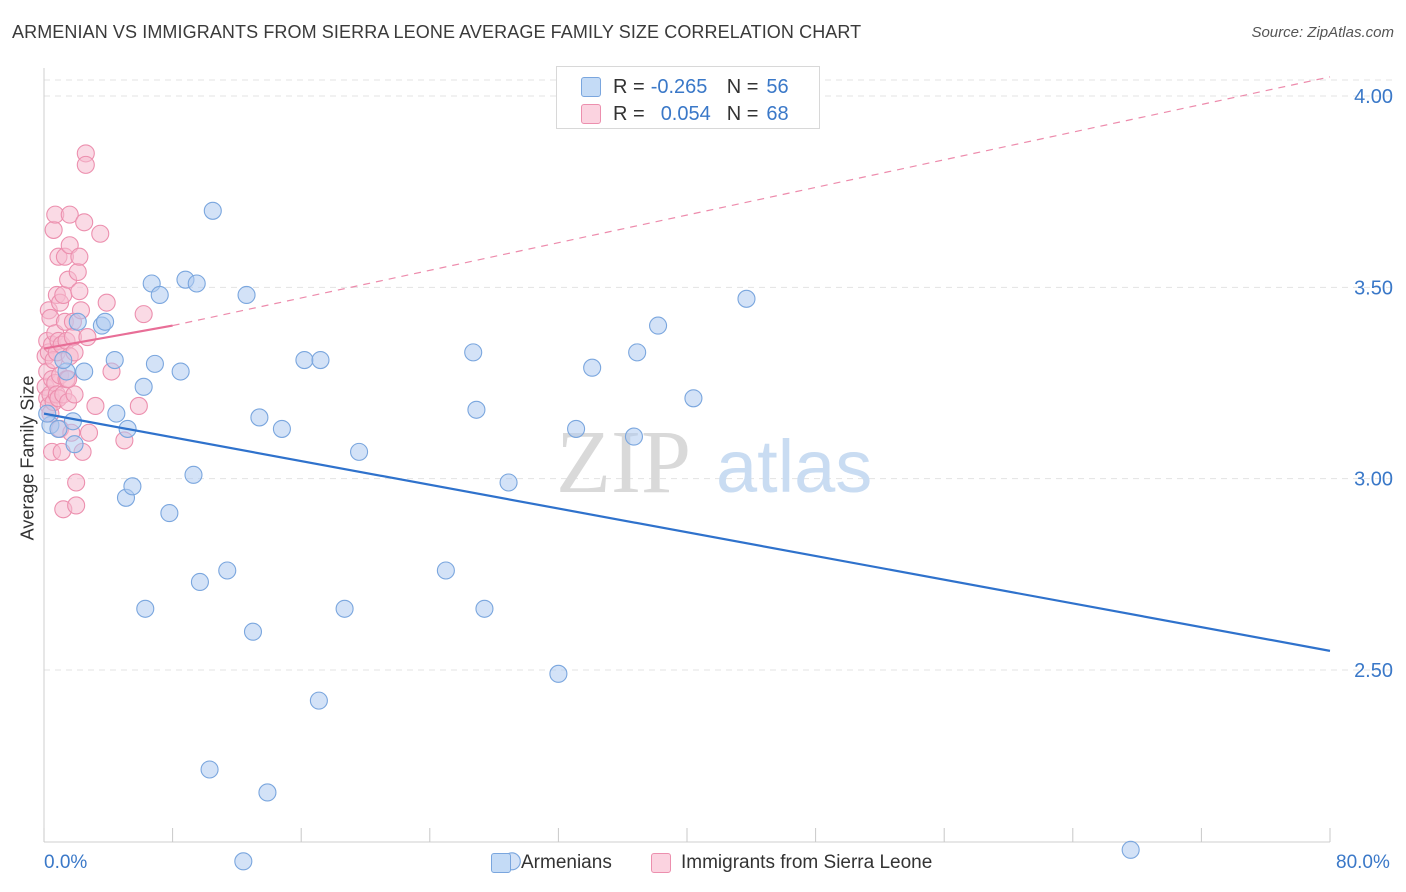 This screenshot has width=1406, height=892. I want to click on blue-swatch, so click(501, 863).